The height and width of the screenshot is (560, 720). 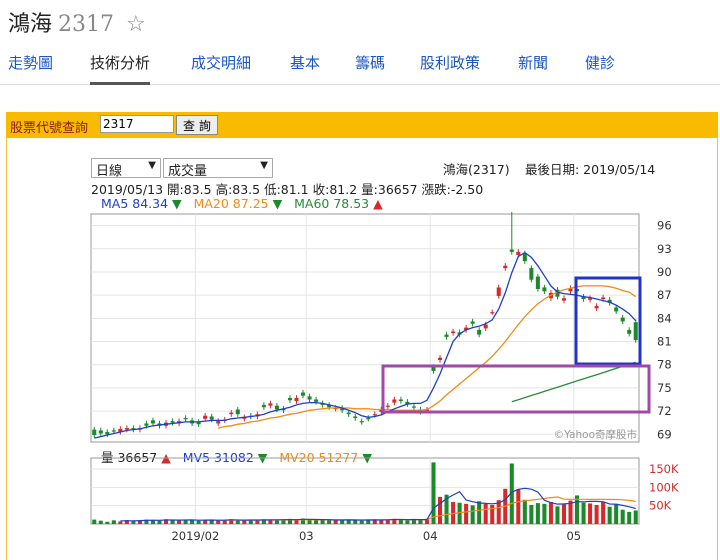 I want to click on volume-tick-label: 100K, so click(x=664, y=487).